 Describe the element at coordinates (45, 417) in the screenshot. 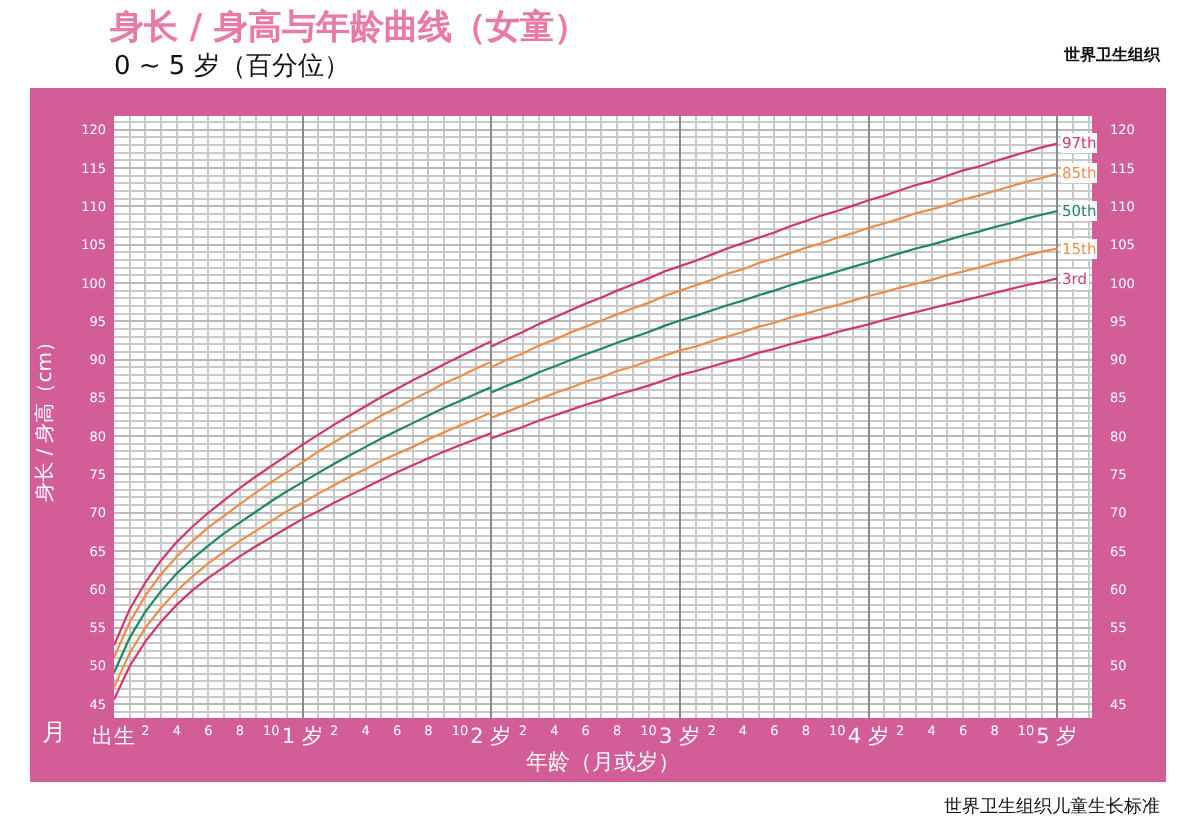

I see `y-axis-title: 身长 / 身高（cm）` at that location.